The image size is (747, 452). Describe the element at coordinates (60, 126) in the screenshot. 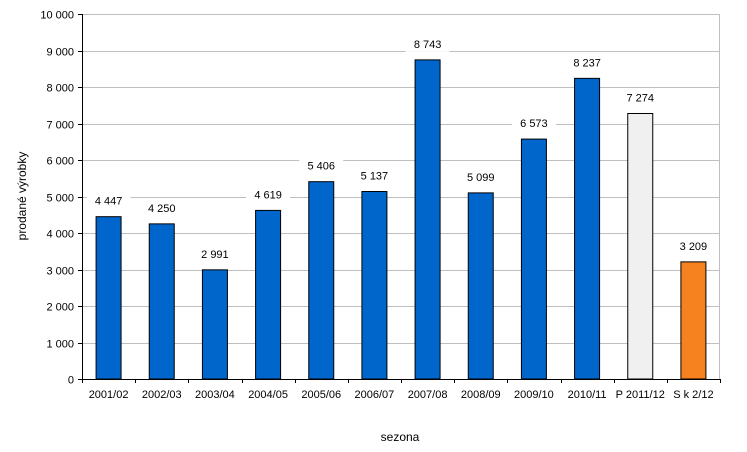

I see `y-tick-label: 7 000` at that location.